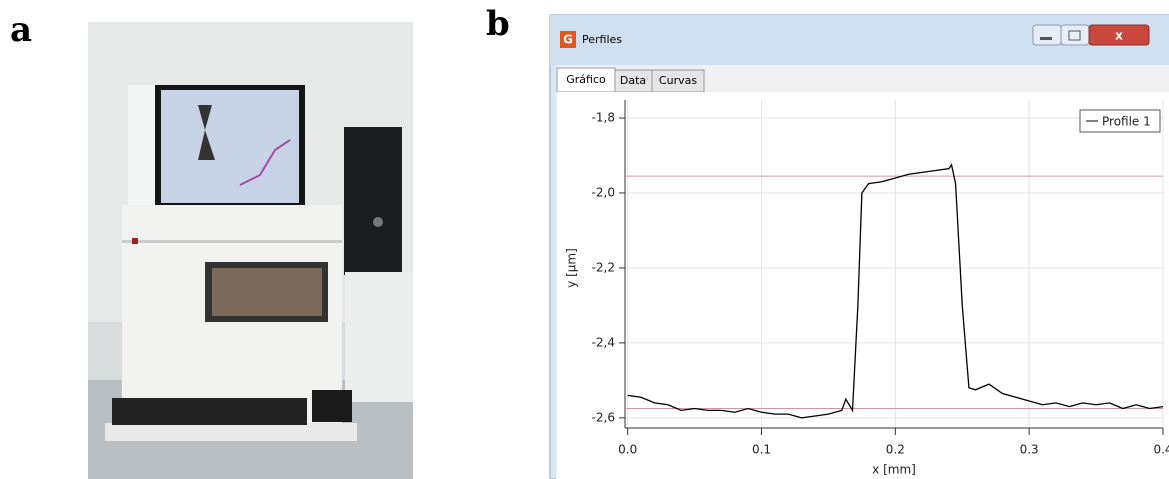 The width and height of the screenshot is (1169, 479). Describe the element at coordinates (572, 268) in the screenshot. I see `y-axis-label: y [µm]` at that location.